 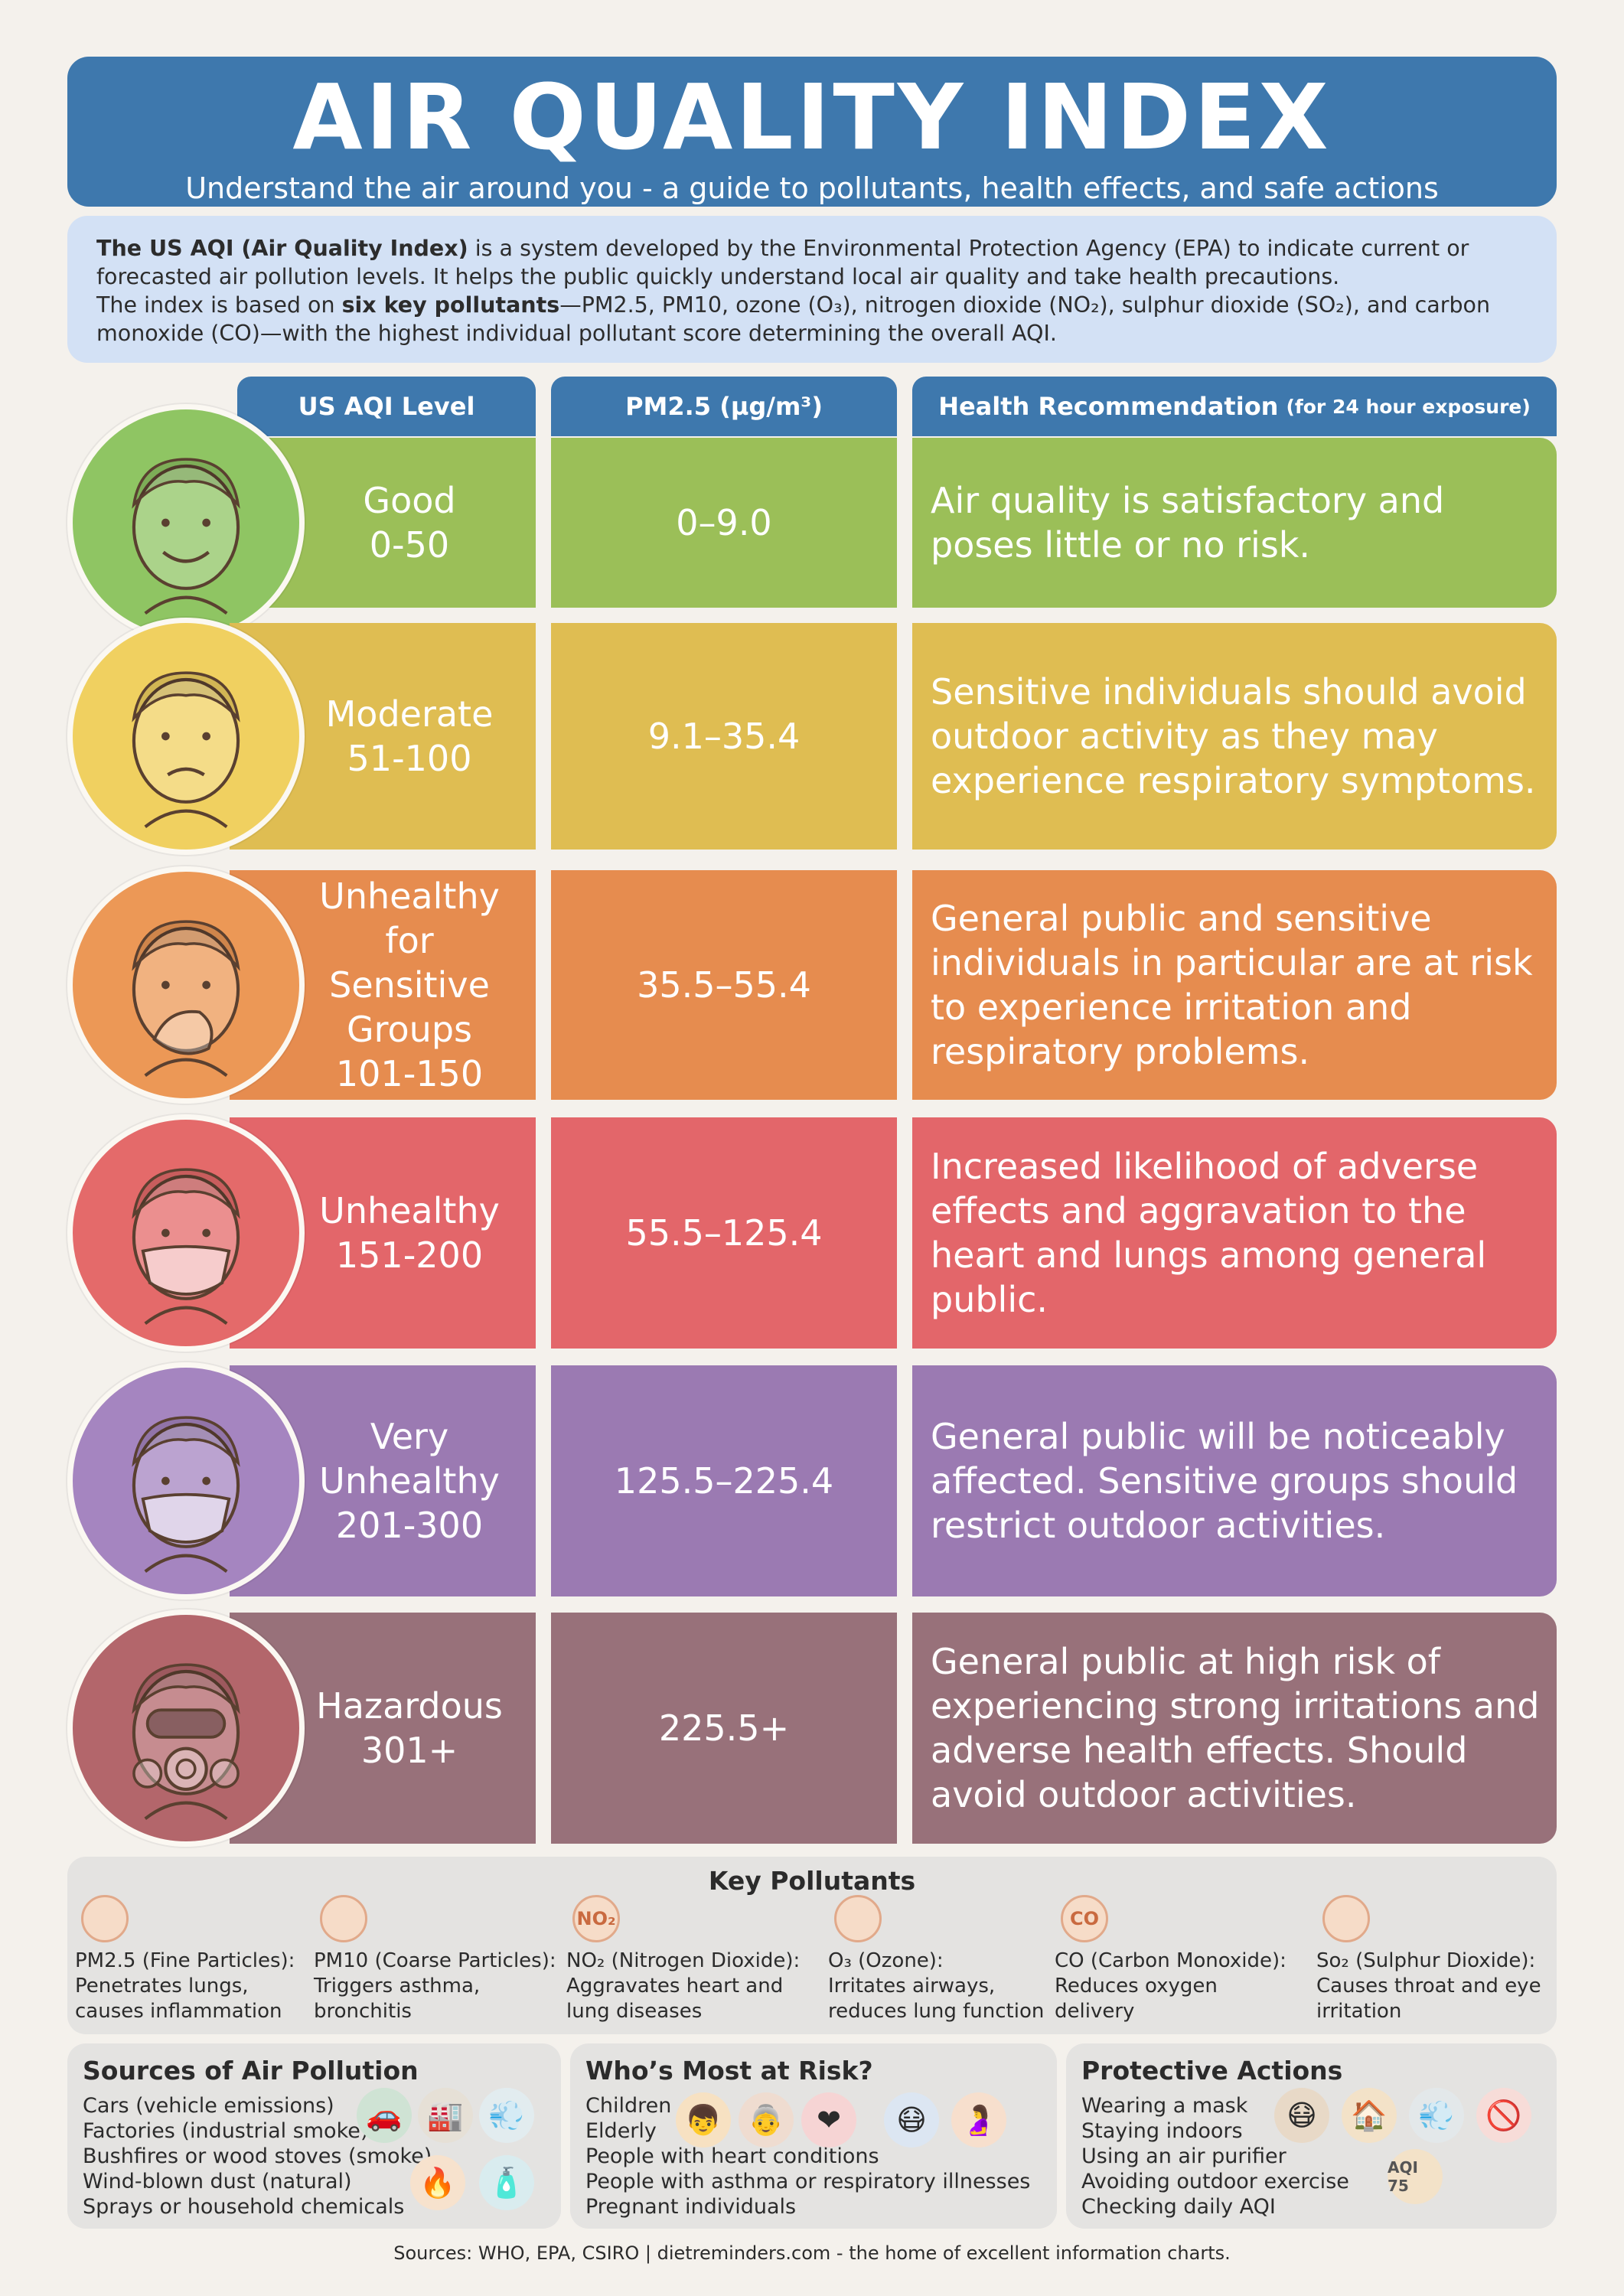 What do you see at coordinates (1162, 2131) in the screenshot?
I see `actions-list-item: Staying indoors` at bounding box center [1162, 2131].